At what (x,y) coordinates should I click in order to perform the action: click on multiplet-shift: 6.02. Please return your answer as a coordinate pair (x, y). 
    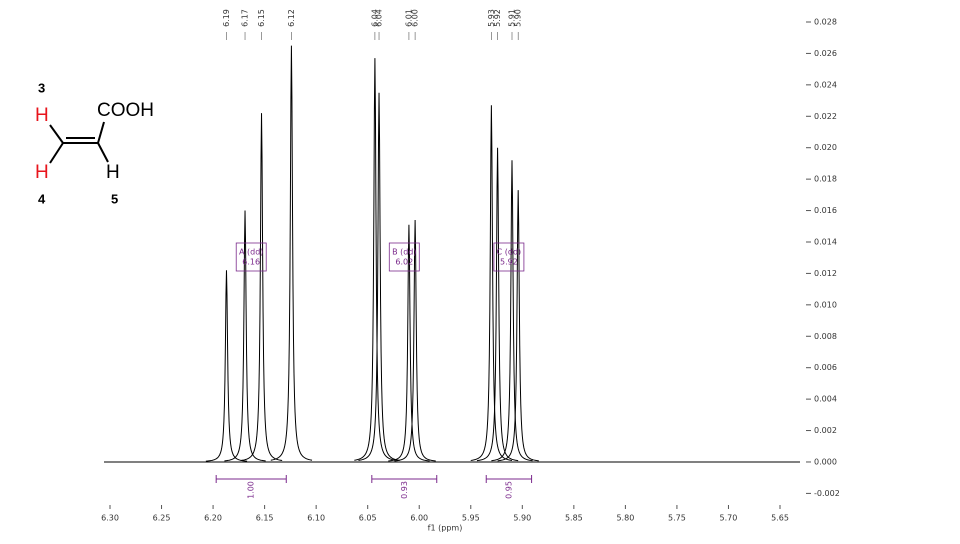
    Looking at the image, I should click on (404, 262).